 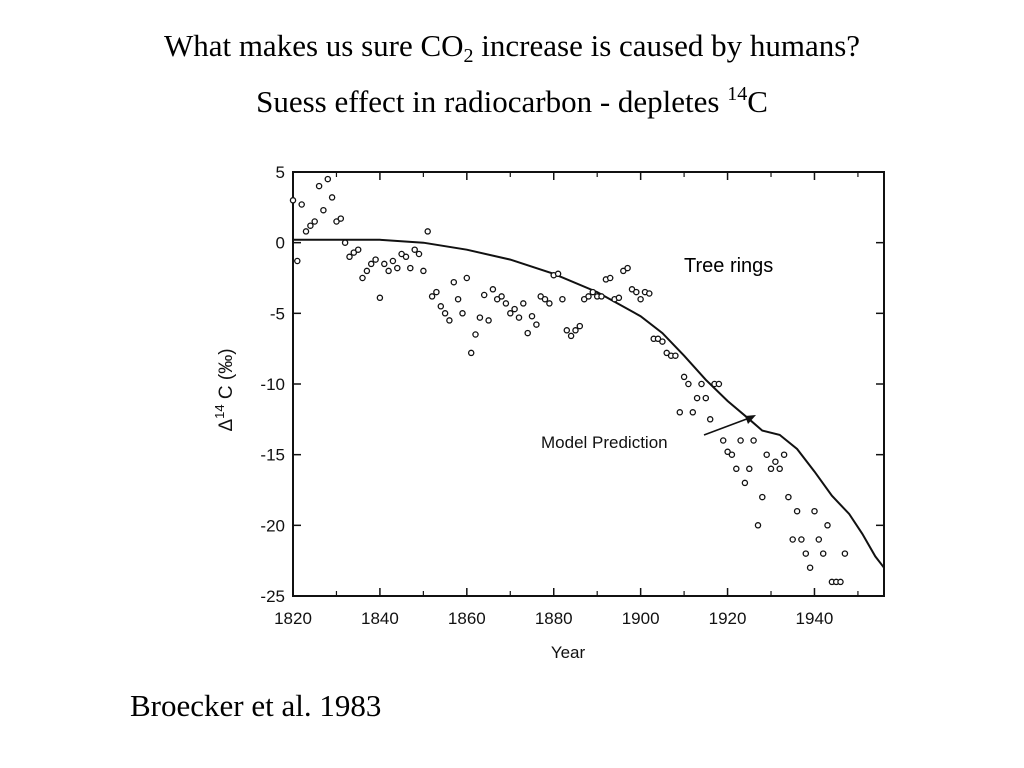 I want to click on annotation-arrow, so click(x=729, y=425).